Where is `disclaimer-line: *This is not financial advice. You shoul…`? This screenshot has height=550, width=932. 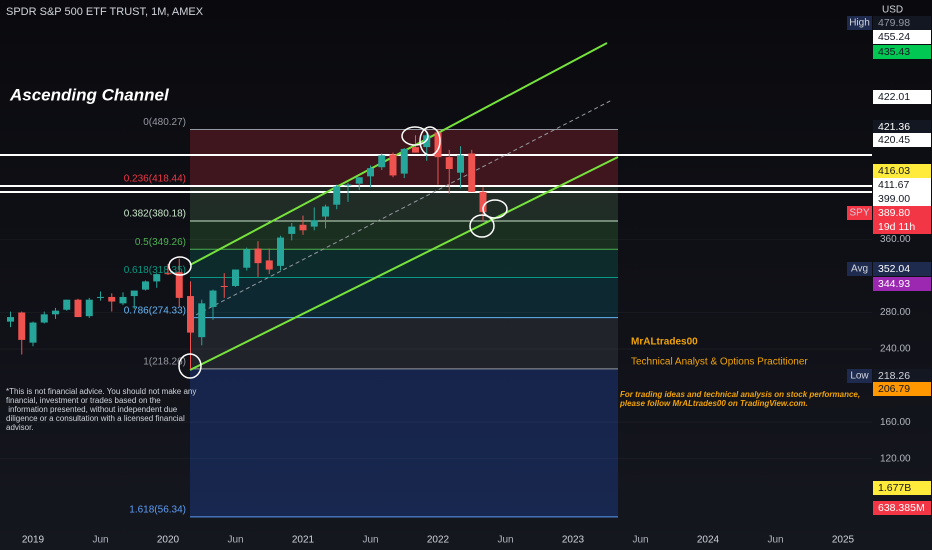 disclaimer-line: *This is not financial advice. You shoul… is located at coordinates (101, 391).